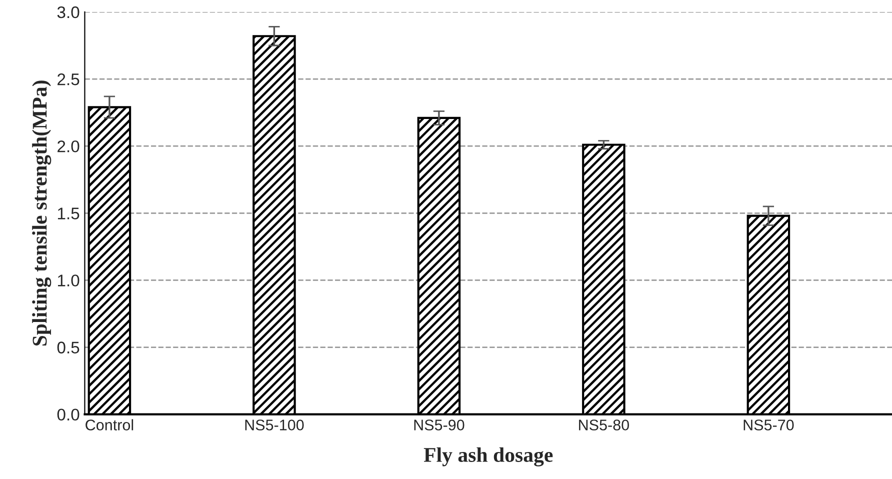  What do you see at coordinates (274, 425) in the screenshot?
I see `x-tick-label: NS5-100` at bounding box center [274, 425].